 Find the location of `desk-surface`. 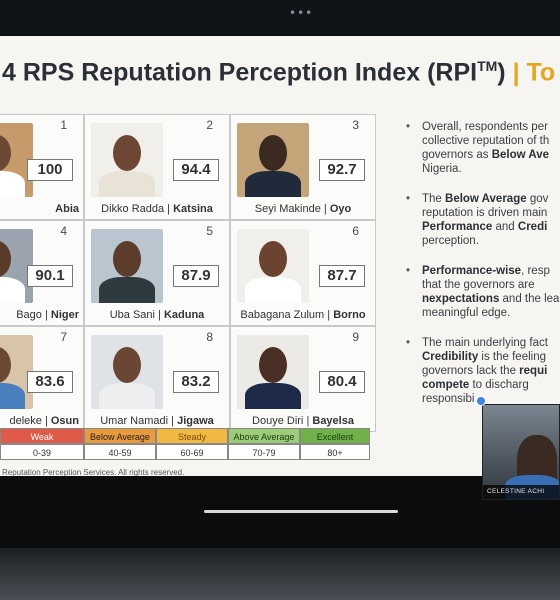

desk-surface is located at coordinates (280, 574).